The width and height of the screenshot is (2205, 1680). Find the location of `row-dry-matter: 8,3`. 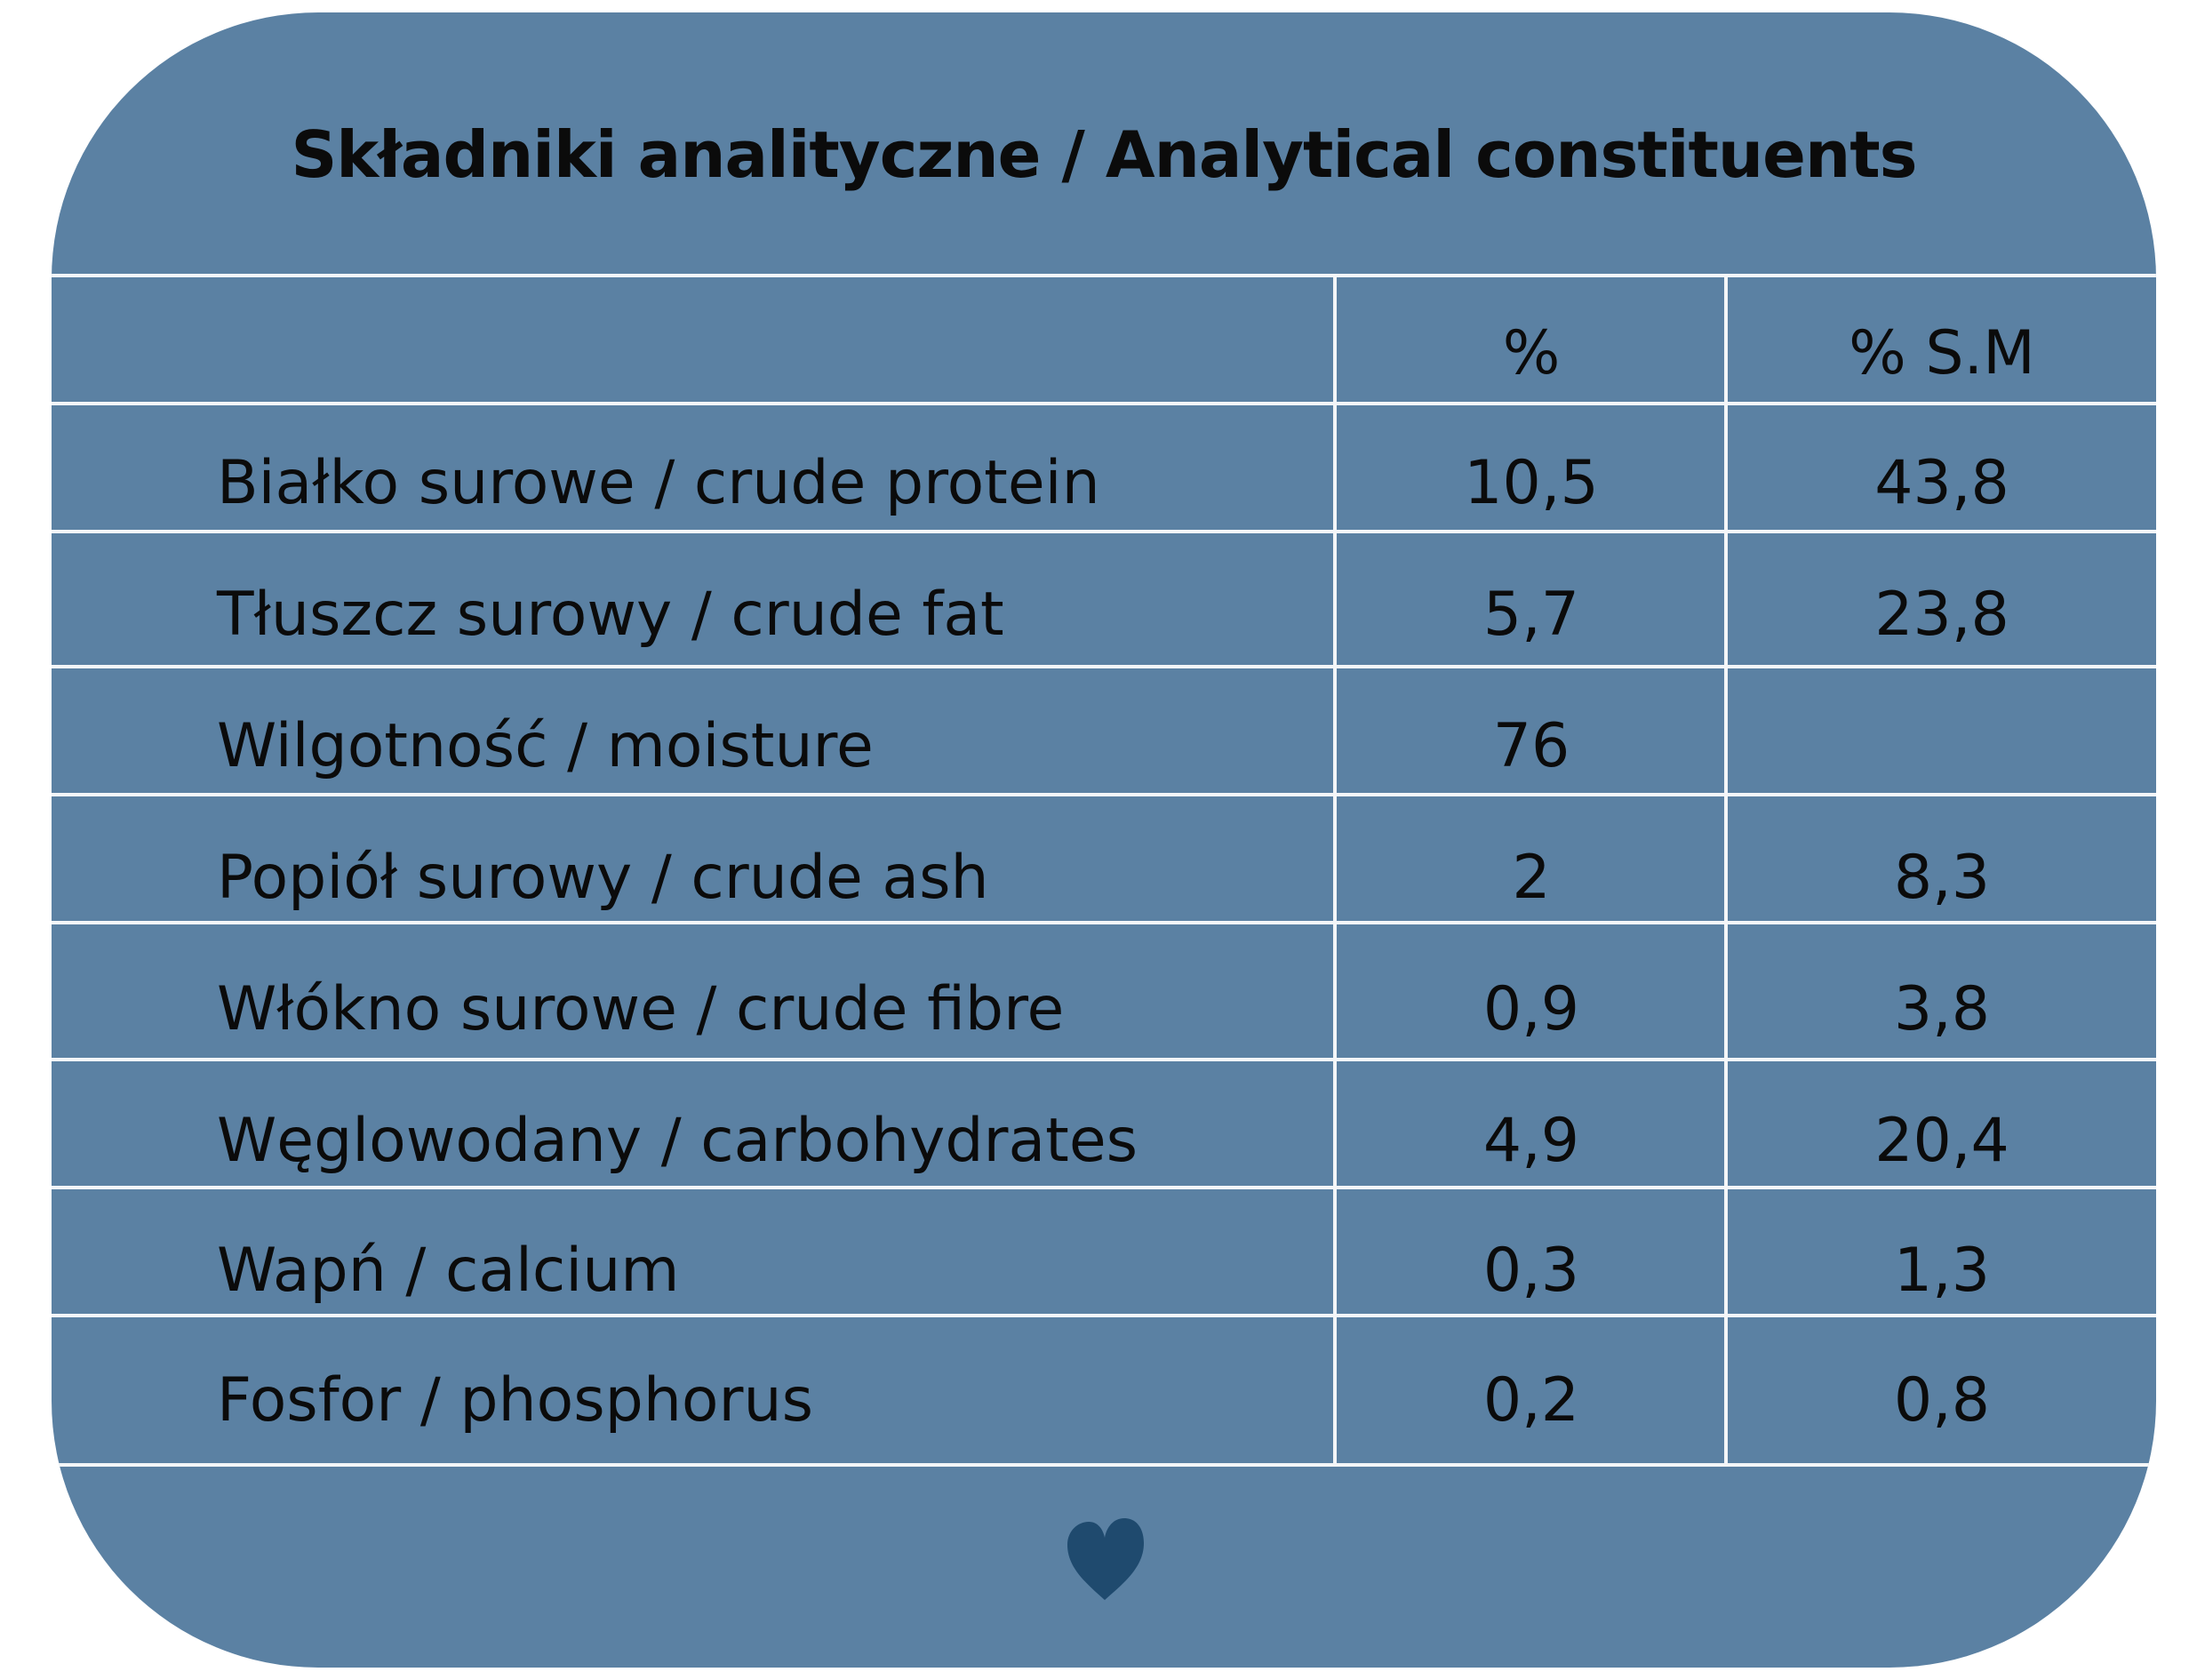

row-dry-matter: 8,3 is located at coordinates (1942, 878).